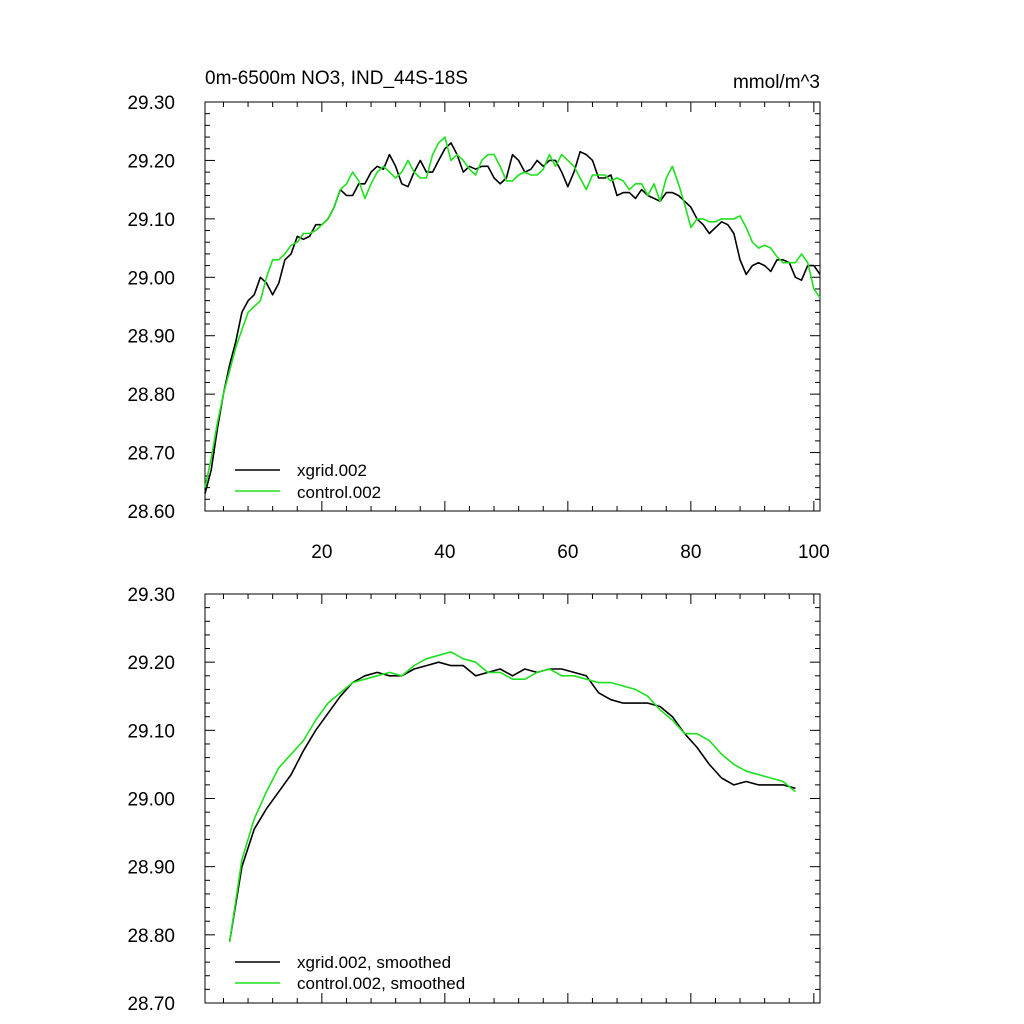 This screenshot has width=1024, height=1024. I want to click on chart-title: 0m-6500m NO3, IND_44S-18S, so click(336, 78).